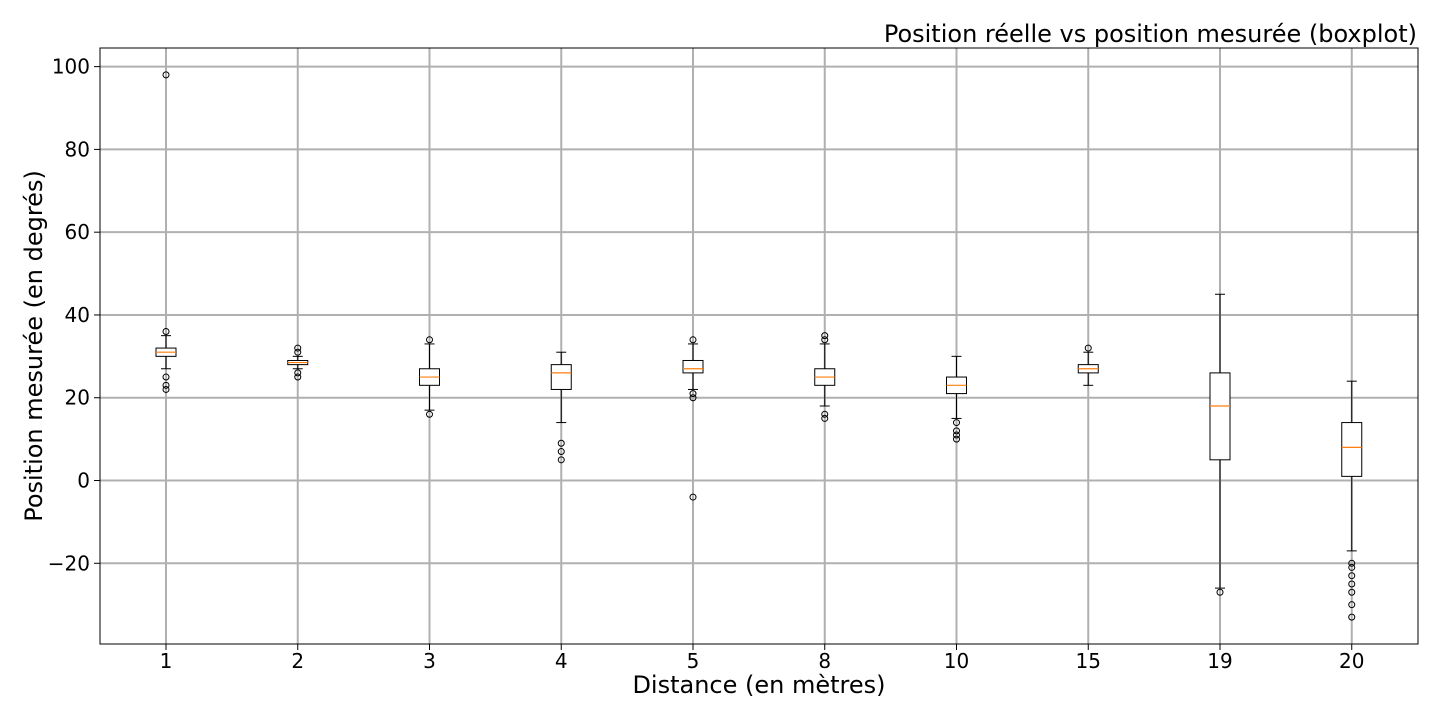  I want to click on x-tick-label: 10, so click(956, 661).